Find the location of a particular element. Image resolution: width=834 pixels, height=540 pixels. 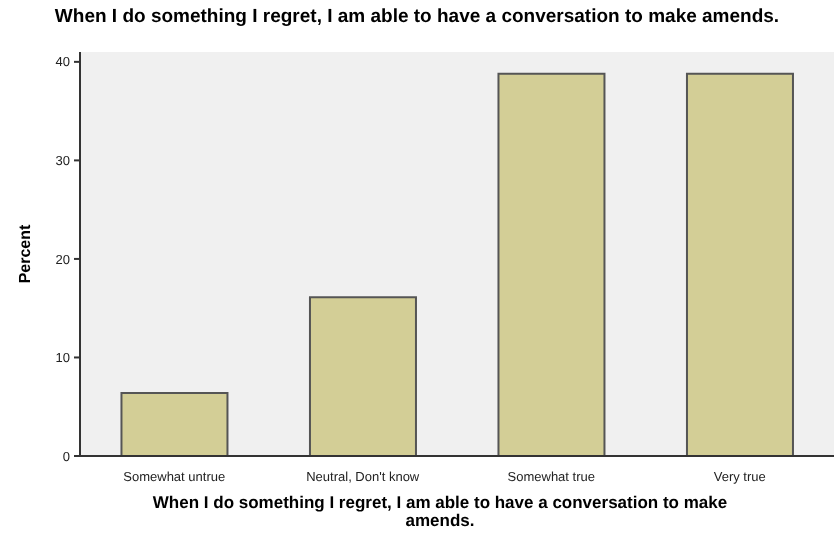

chart-title: When I do something I regret, I am able to have a conversation to make amends. is located at coordinates (417, 17).